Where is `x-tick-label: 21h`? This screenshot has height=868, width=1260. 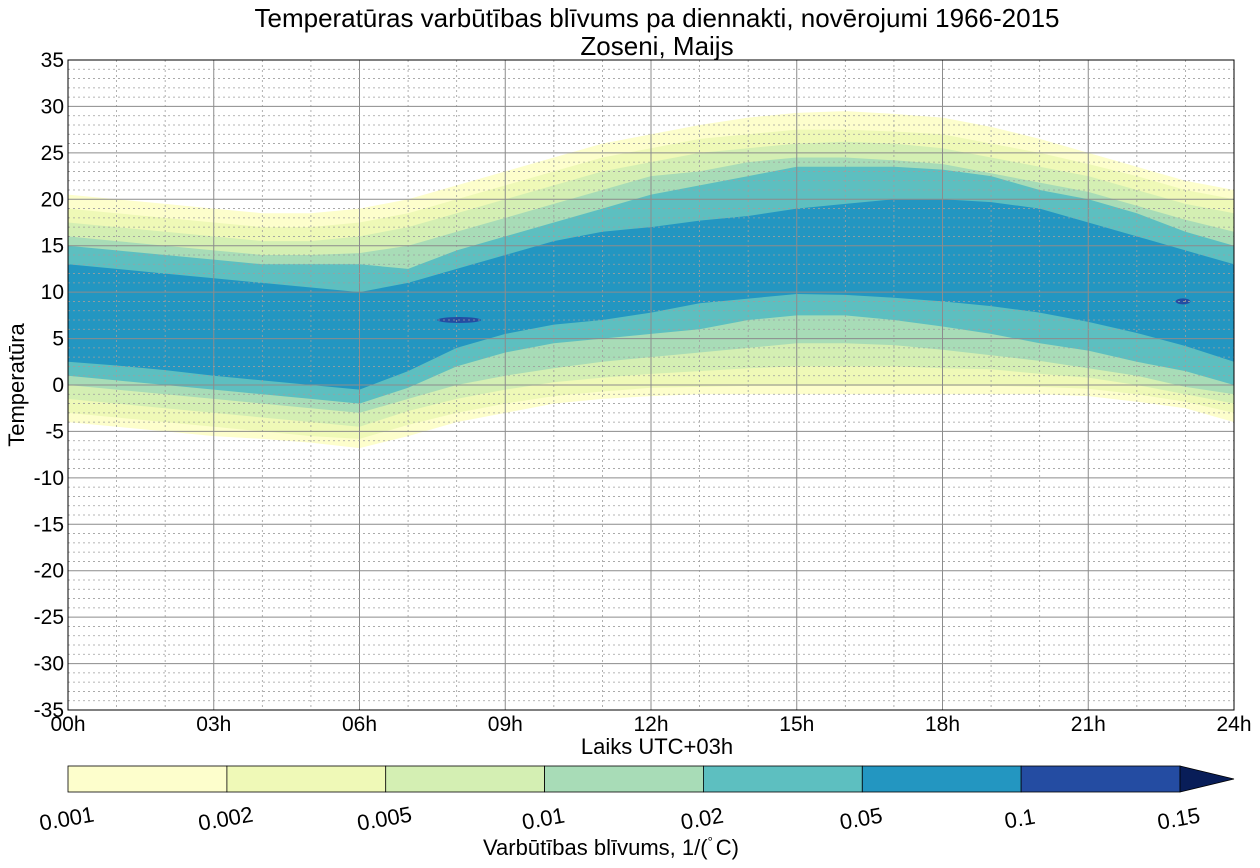
x-tick-label: 21h is located at coordinates (1088, 724).